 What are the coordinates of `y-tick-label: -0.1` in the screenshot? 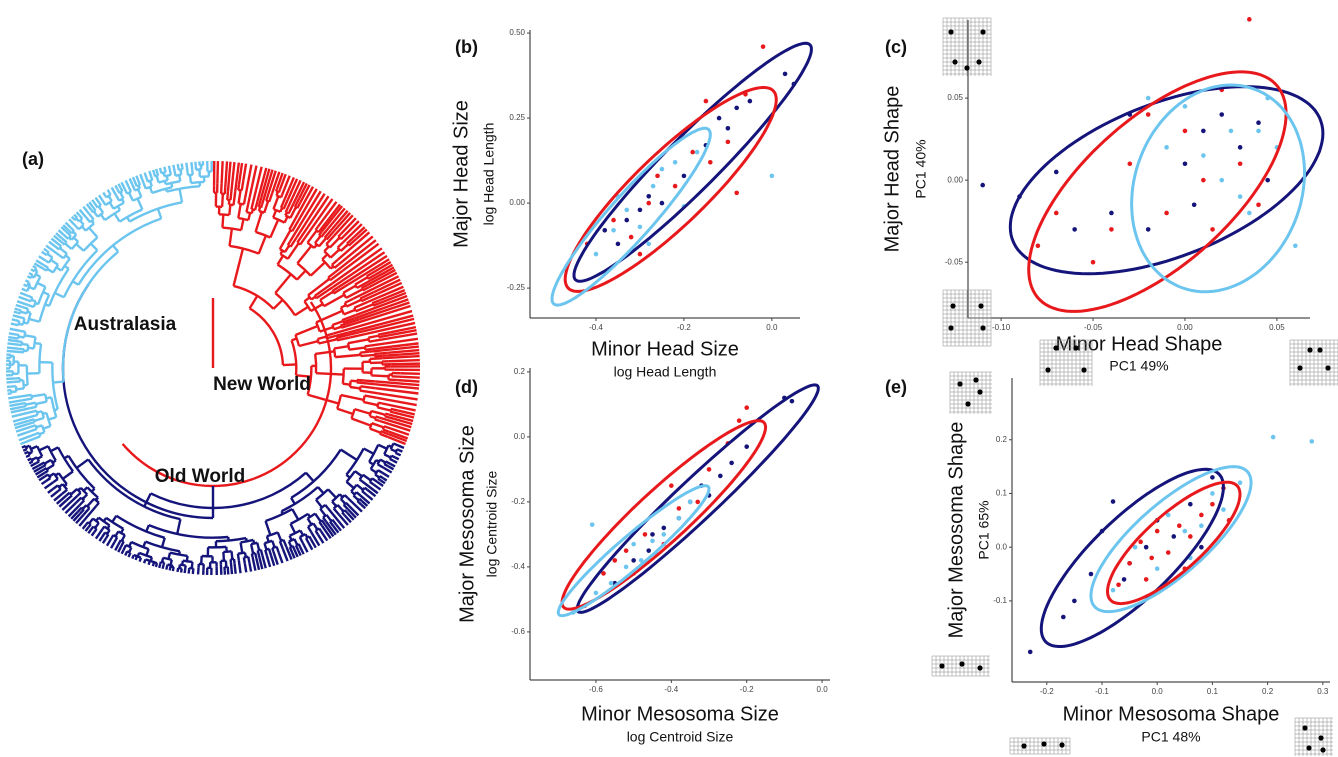 It's located at (1000, 600).